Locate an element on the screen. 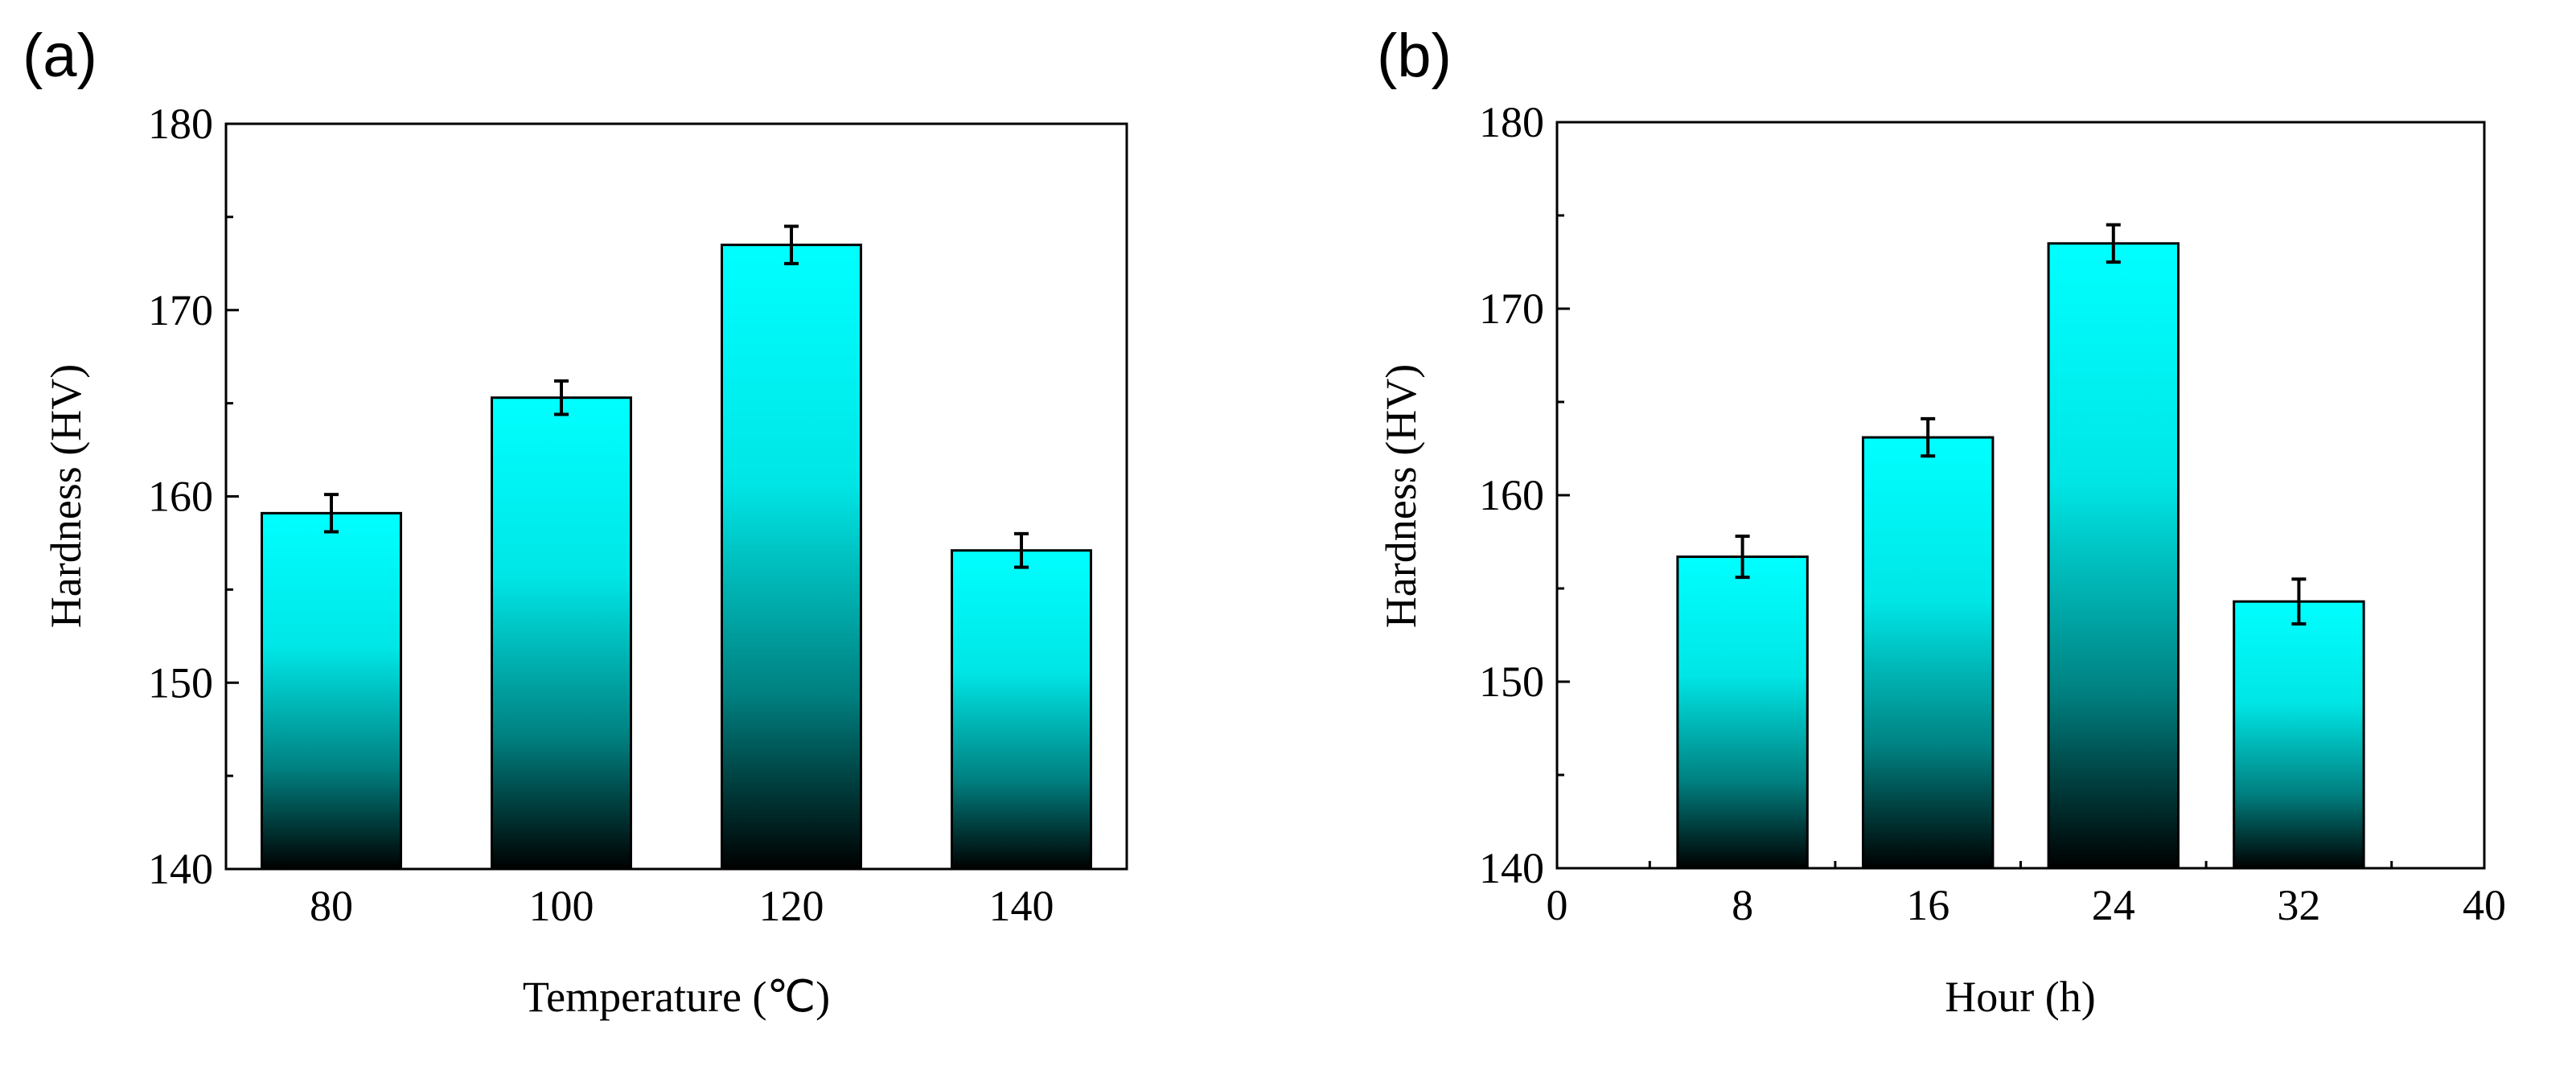 The width and height of the screenshot is (2576, 1074). y-tick-labels-a: 140 150 160 170 180 is located at coordinates (180, 496).